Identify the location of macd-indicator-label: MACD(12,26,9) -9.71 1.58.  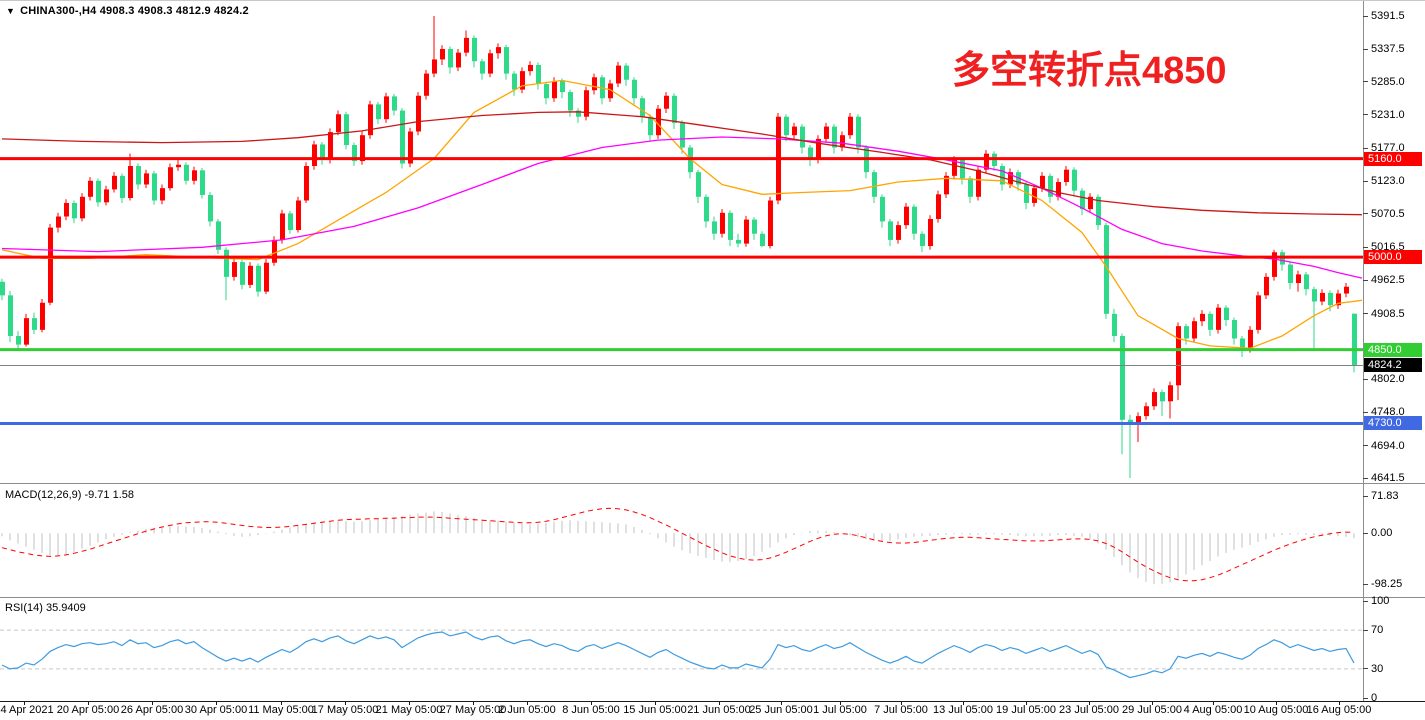
(70, 495).